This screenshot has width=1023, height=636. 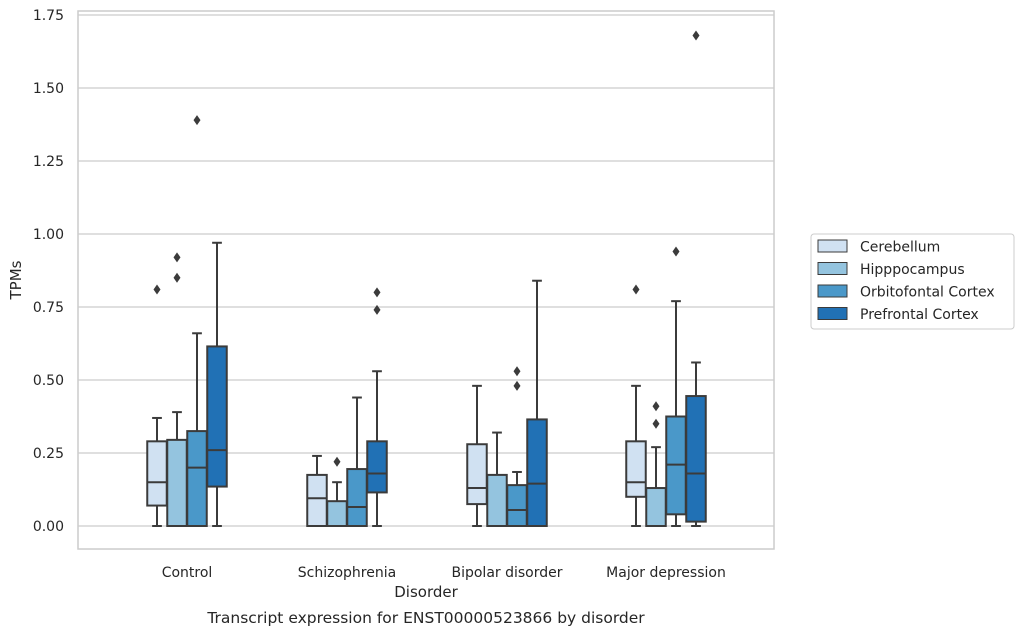 I want to click on y-tick-label: 0.00, so click(x=48, y=527).